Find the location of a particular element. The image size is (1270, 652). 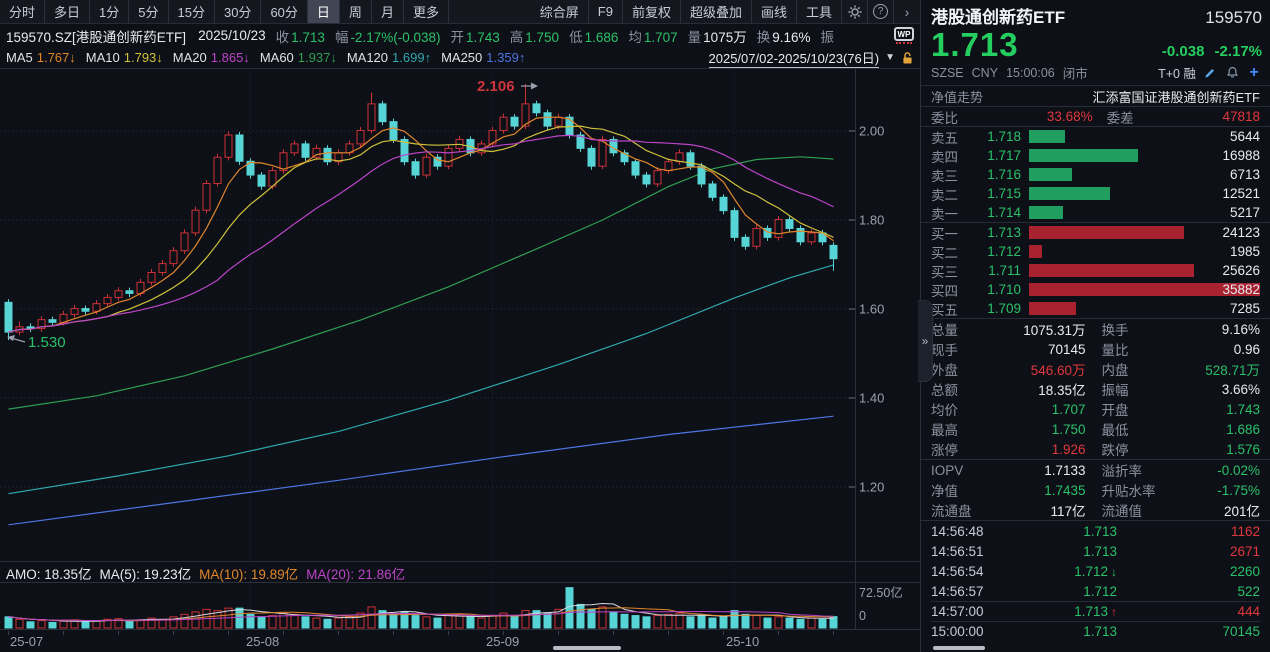

quote-field: 量 1075万 is located at coordinates (717, 36).